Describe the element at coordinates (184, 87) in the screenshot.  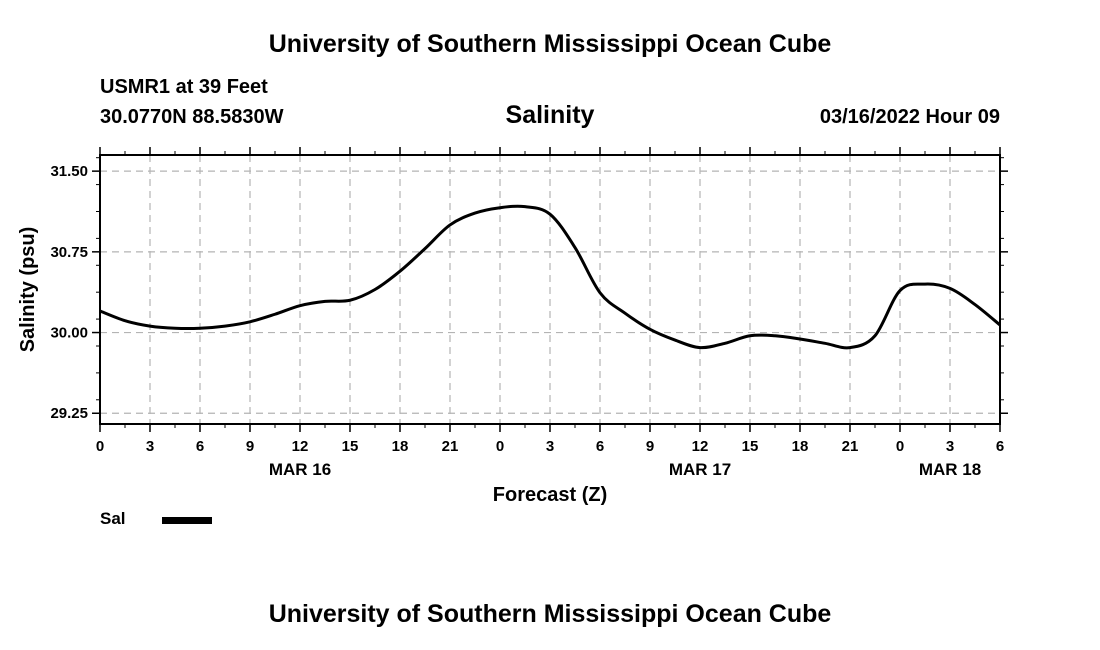
I see `station-label: USMR1 at 39 Feet` at that location.